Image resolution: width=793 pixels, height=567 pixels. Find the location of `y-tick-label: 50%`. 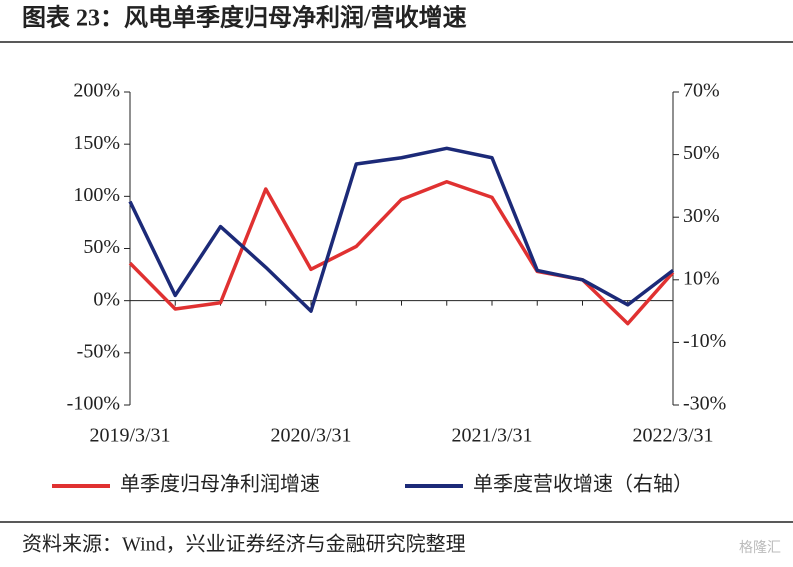

y-tick-label: 50% is located at coordinates (101, 247).